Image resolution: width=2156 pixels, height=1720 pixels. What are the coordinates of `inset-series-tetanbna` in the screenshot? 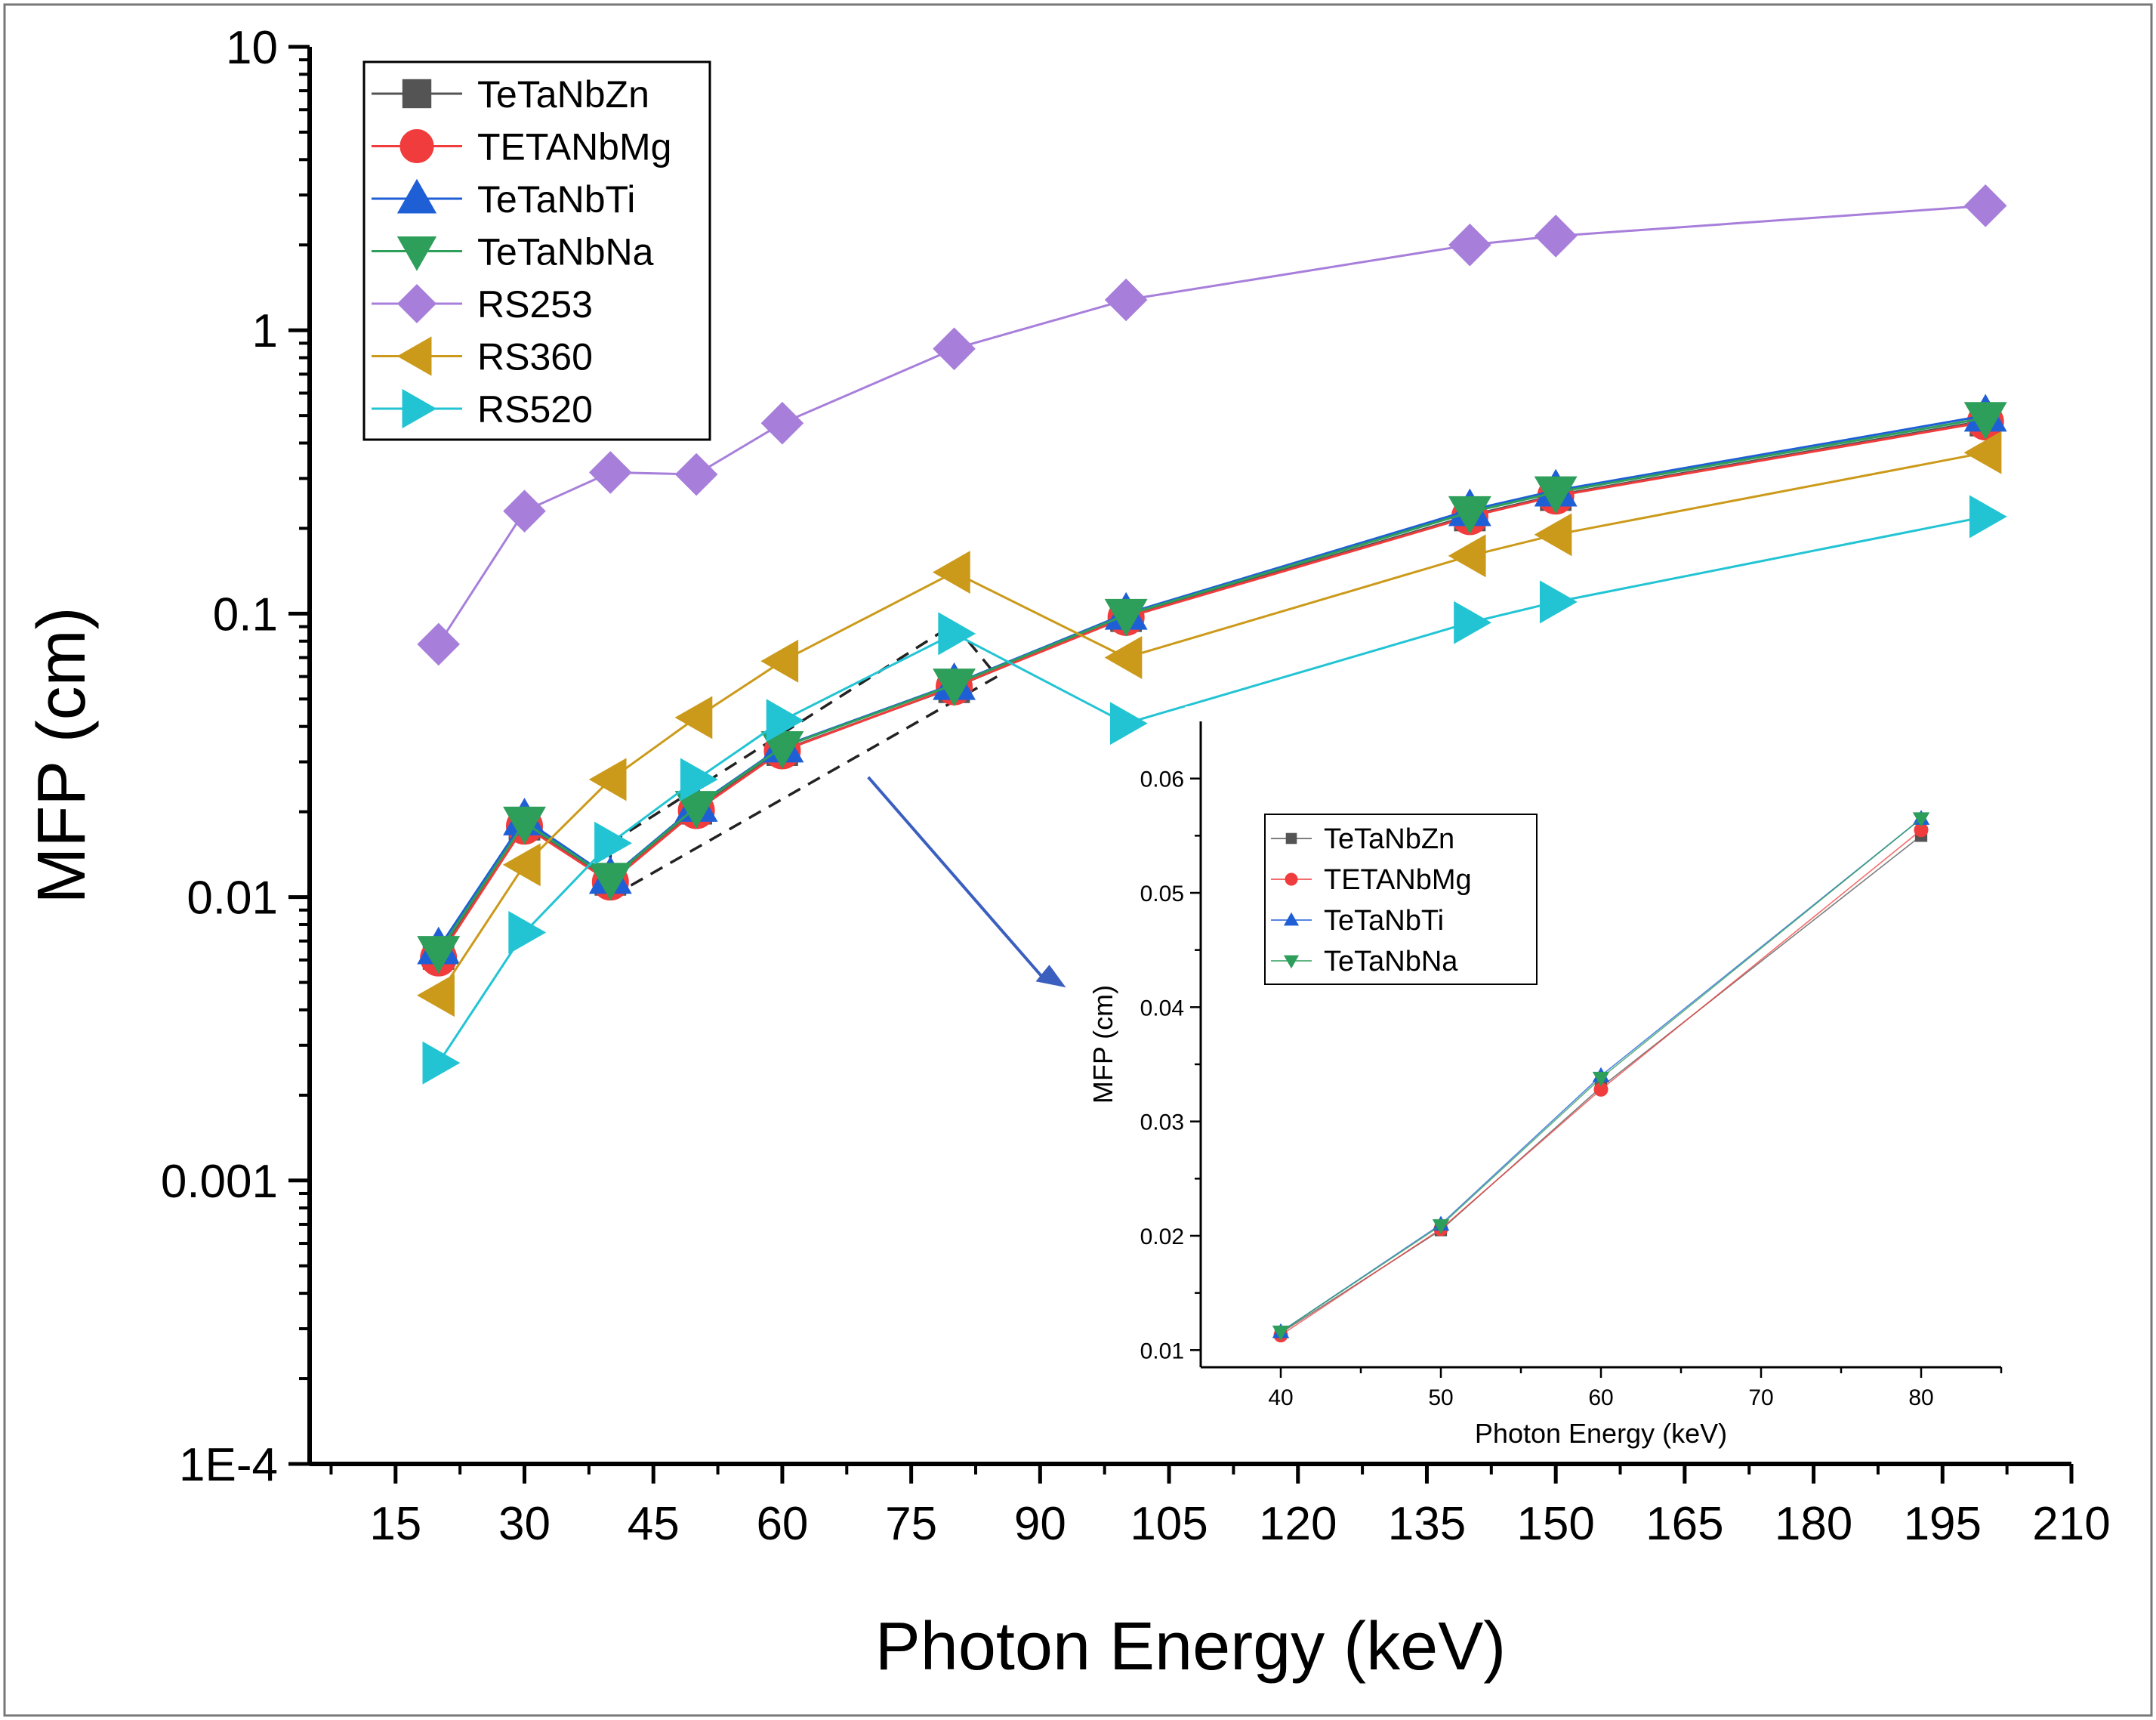 It's located at (1601, 1076).